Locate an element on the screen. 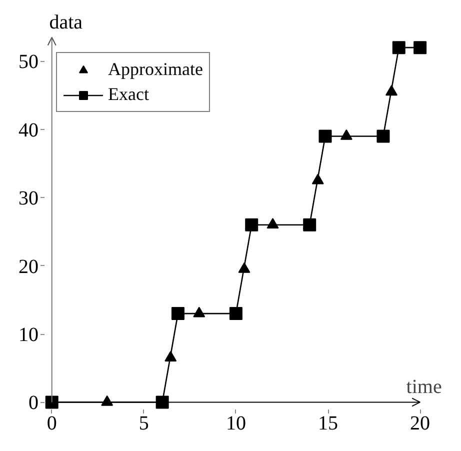  legend-label: Approximate is located at coordinates (155, 69).